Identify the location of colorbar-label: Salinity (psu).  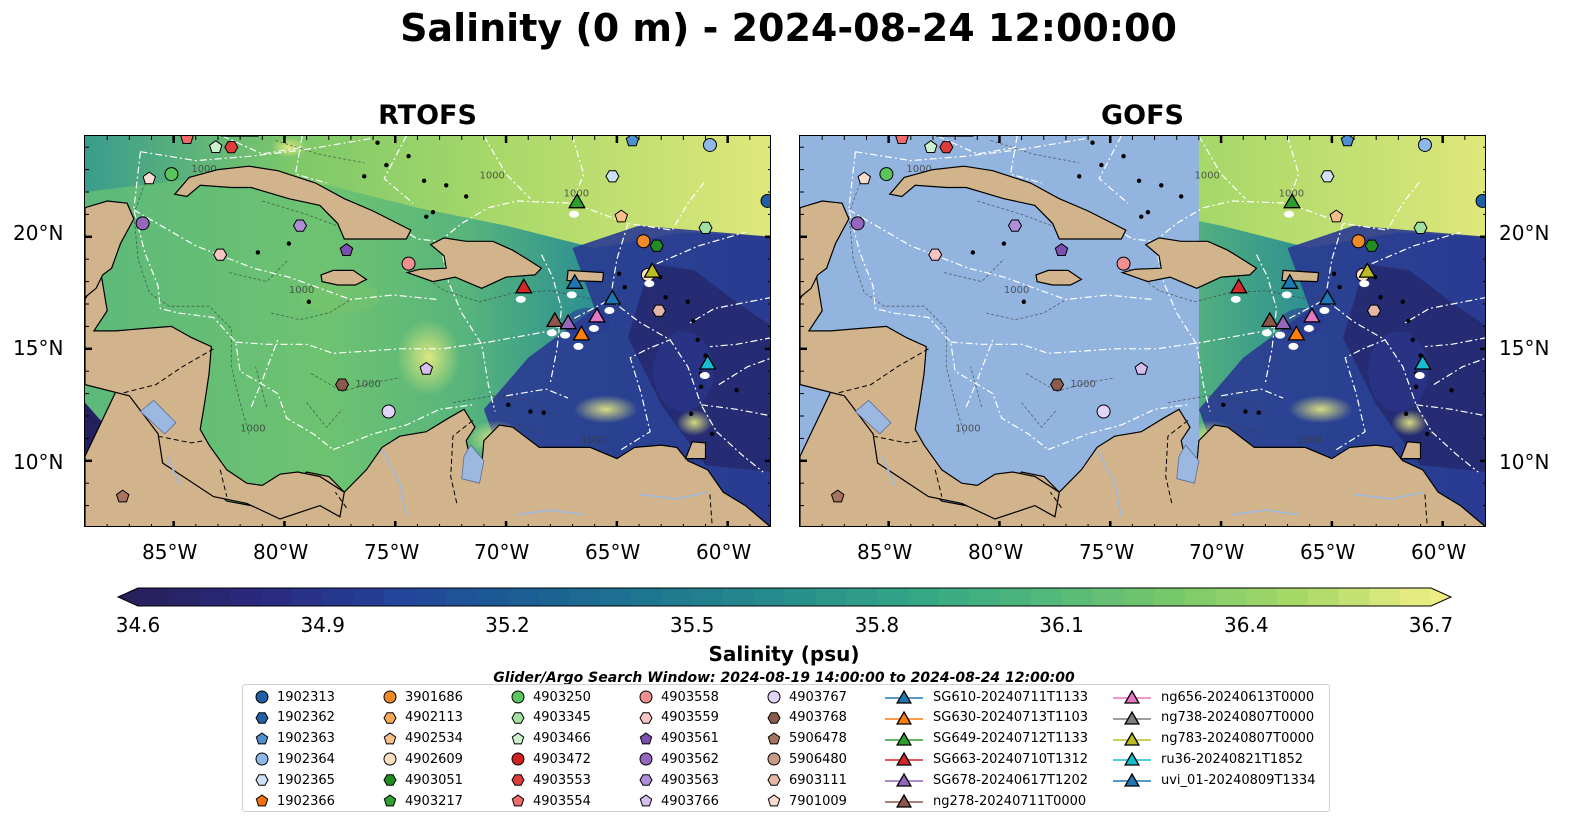
(784, 654).